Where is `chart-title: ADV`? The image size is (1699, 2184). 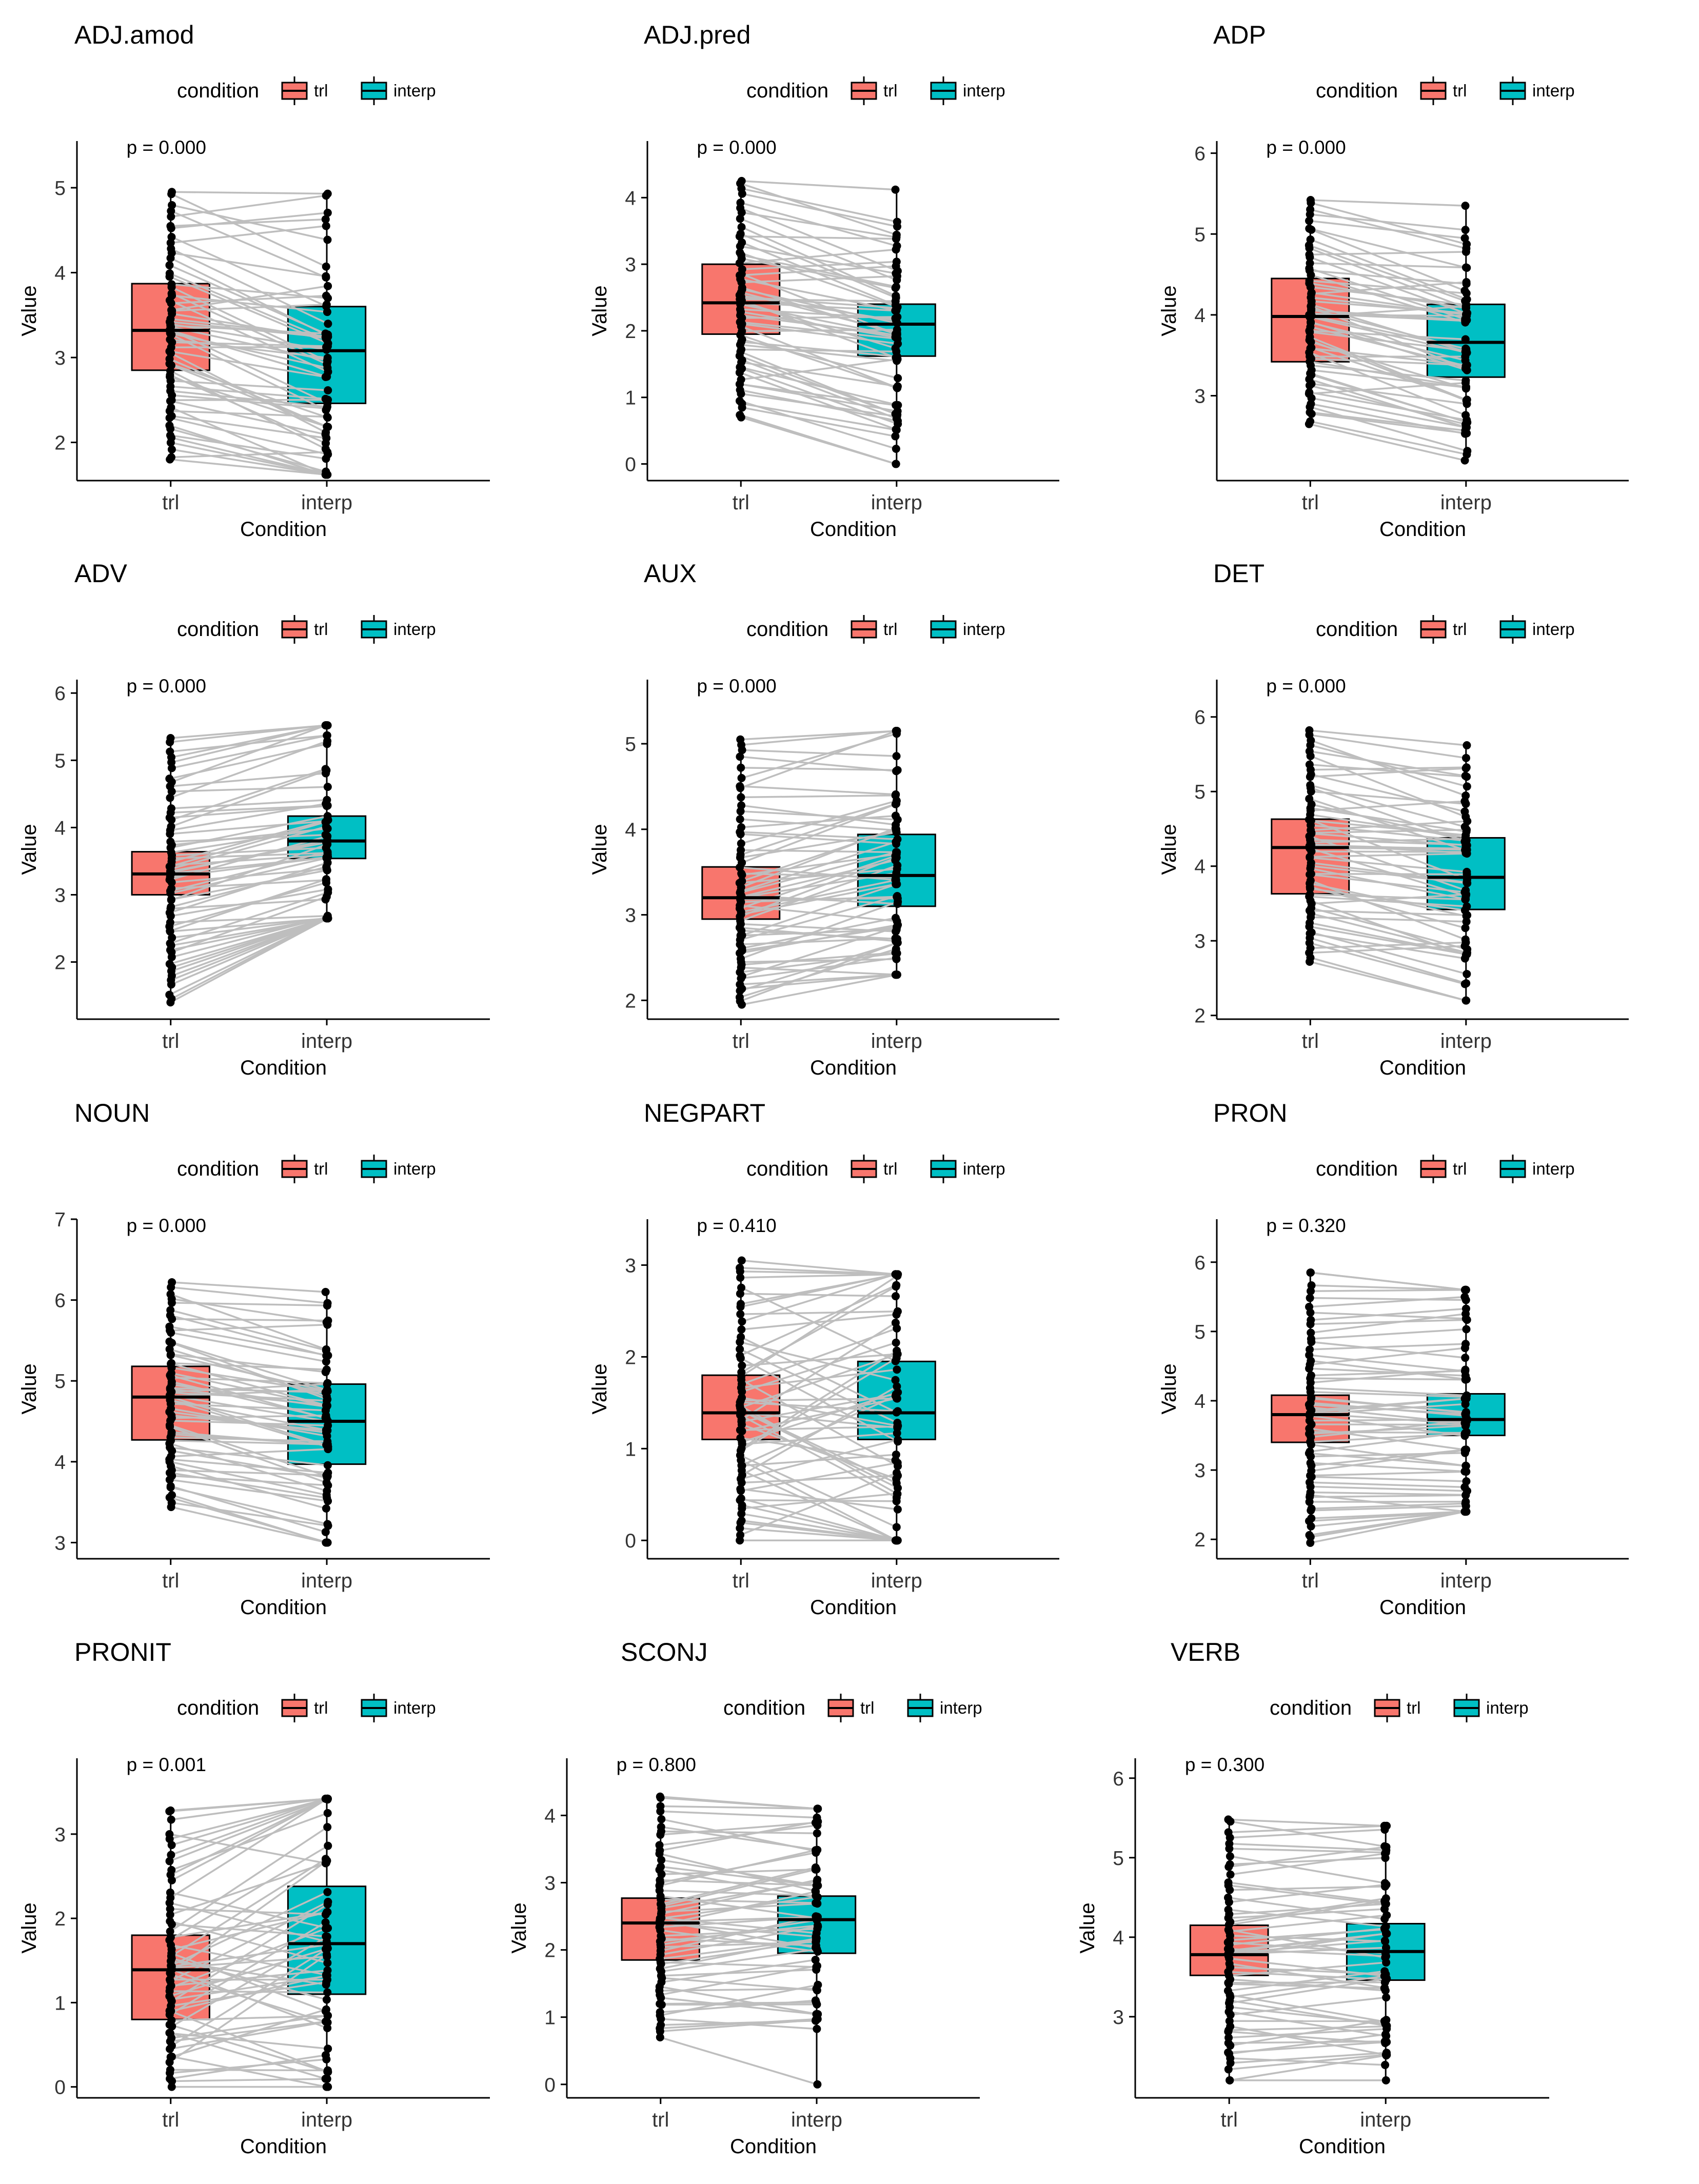 chart-title: ADV is located at coordinates (100, 573).